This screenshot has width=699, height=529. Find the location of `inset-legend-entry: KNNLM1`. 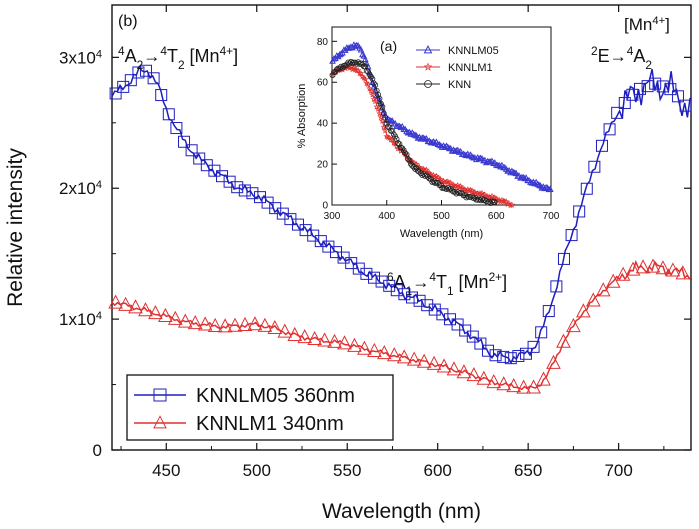

inset-legend-entry: KNNLM1 is located at coordinates (470, 68).